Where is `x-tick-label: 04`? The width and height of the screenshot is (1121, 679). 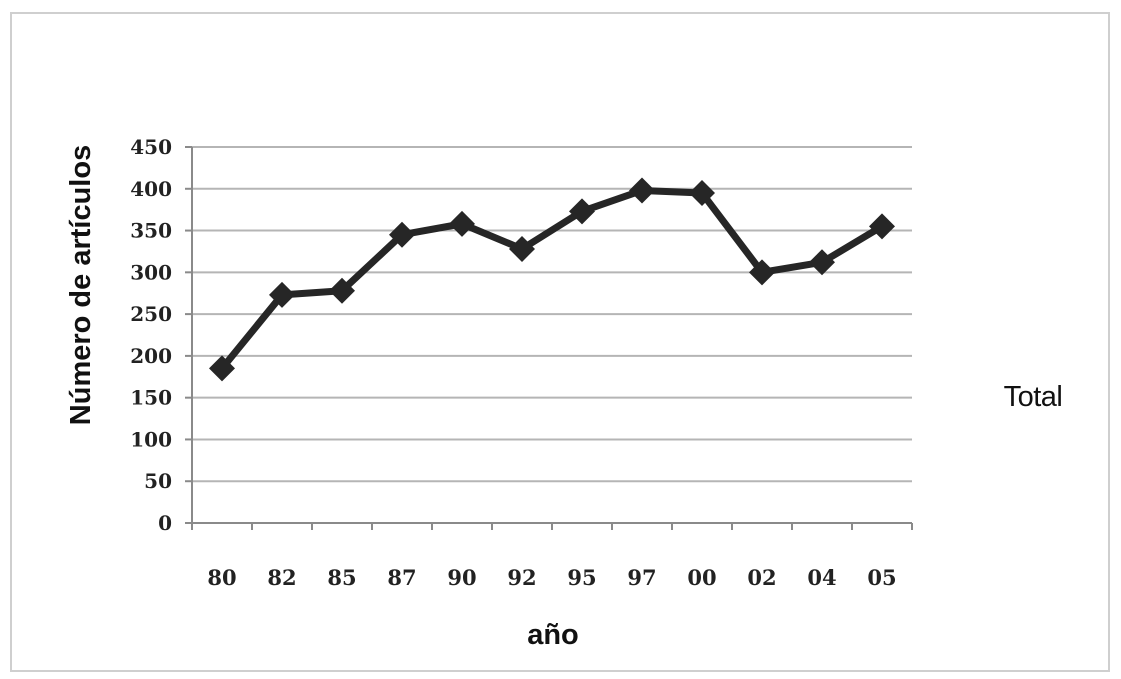
x-tick-label: 04 is located at coordinates (821, 577).